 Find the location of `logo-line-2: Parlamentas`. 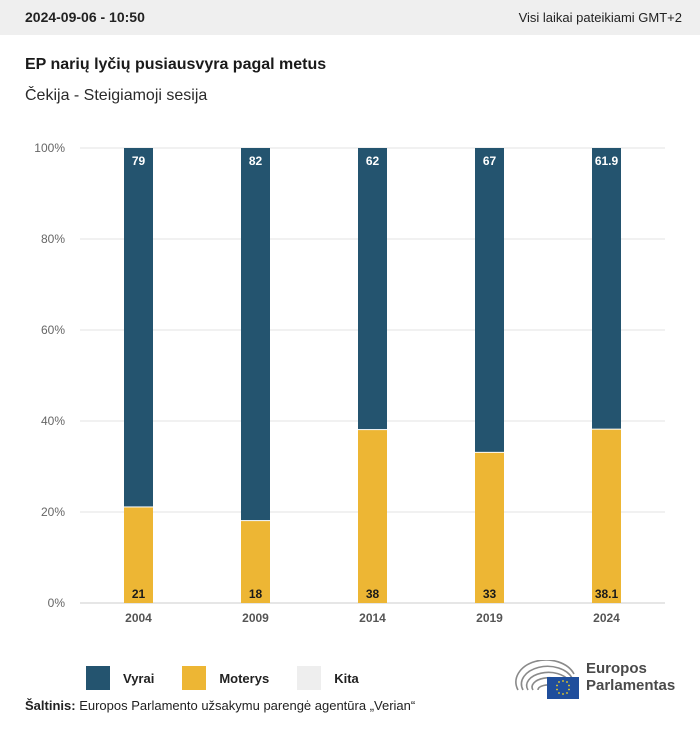

logo-line-2: Parlamentas is located at coordinates (631, 685).